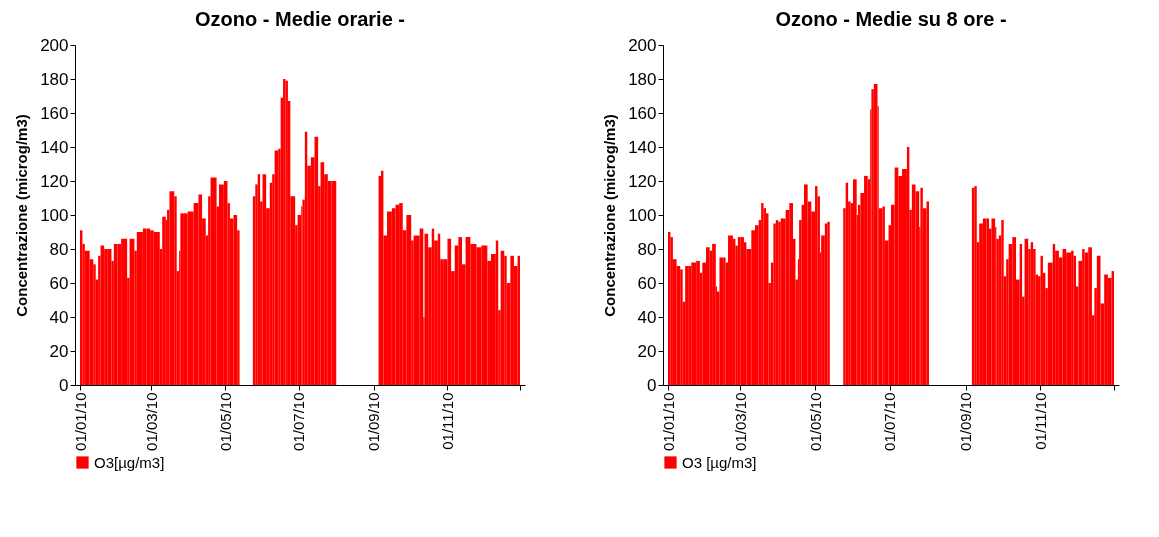 The image size is (1159, 537). Describe the element at coordinates (719, 462) in the screenshot. I see `legend-label: O3 [µg/m3]` at that location.